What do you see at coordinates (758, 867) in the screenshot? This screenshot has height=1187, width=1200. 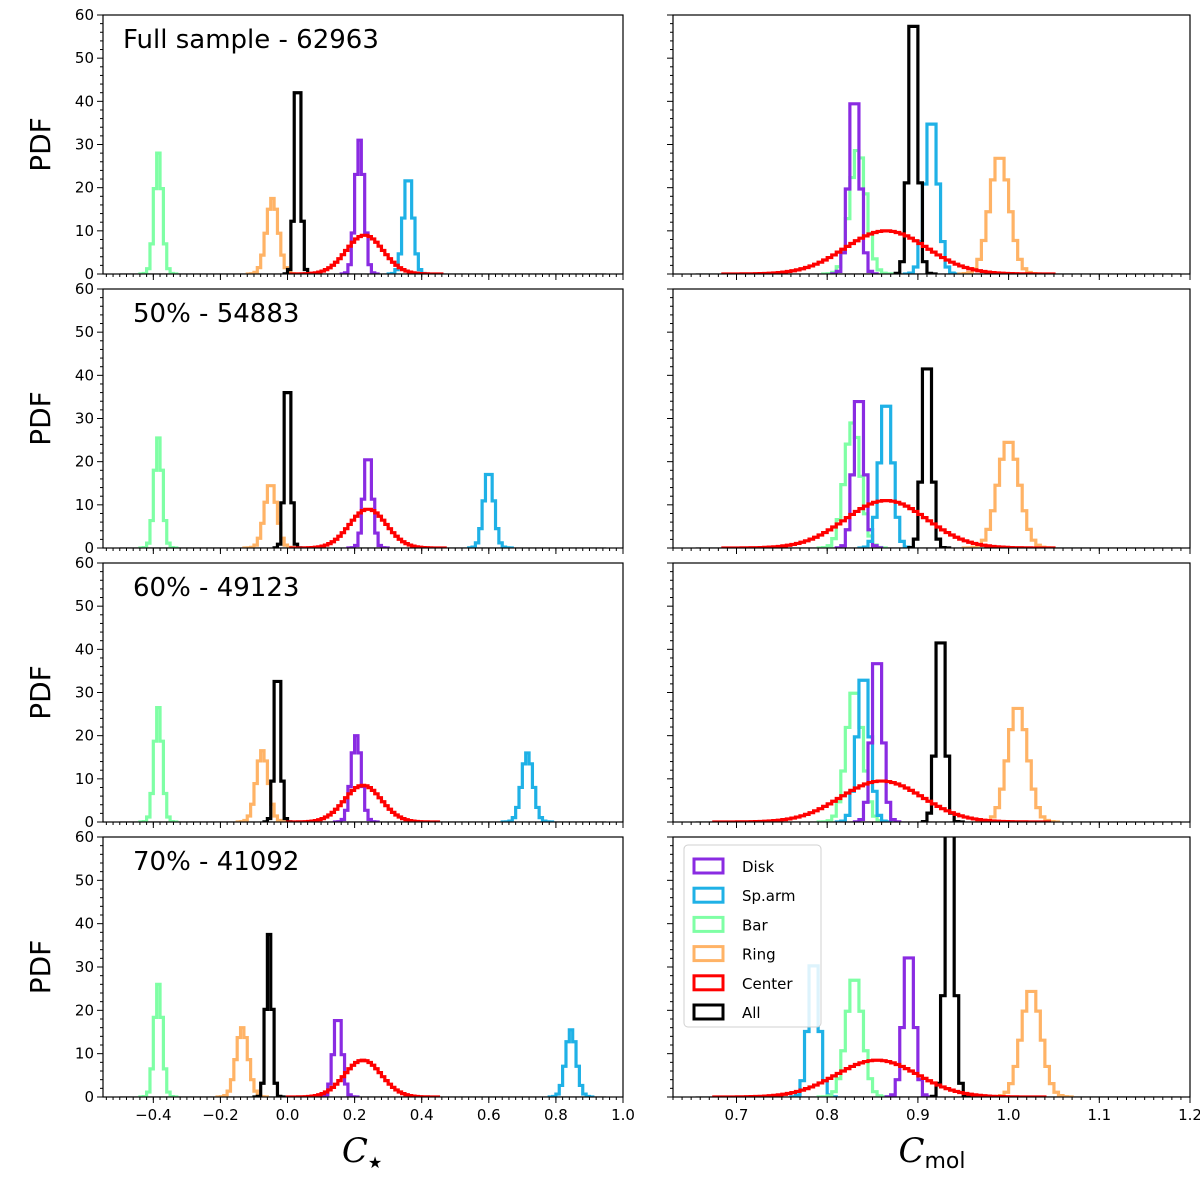 I see `legend-label: Disk` at bounding box center [758, 867].